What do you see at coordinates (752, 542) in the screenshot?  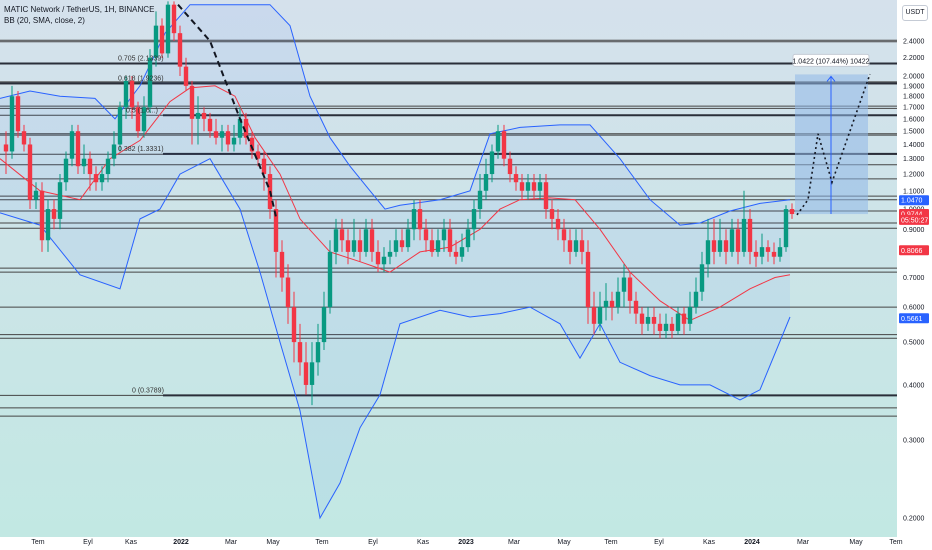 I see `x-axis-tick-label: 2024` at bounding box center [752, 542].